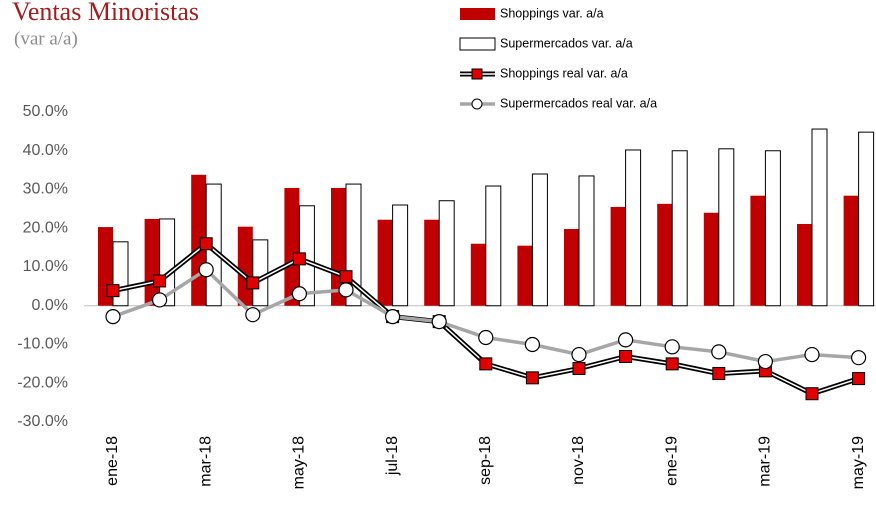 This screenshot has height=506, width=876. Describe the element at coordinates (42, 382) in the screenshot. I see `y-tick-label: -20.0%` at that location.